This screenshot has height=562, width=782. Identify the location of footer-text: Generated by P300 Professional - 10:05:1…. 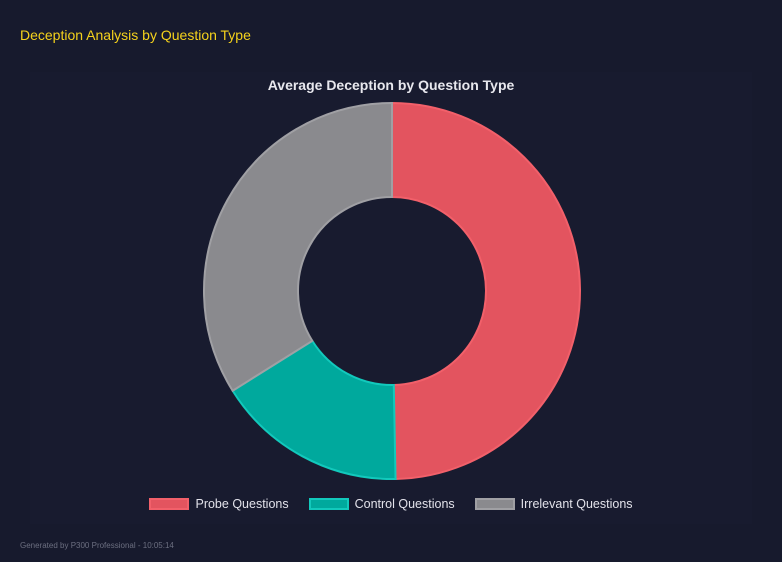
(97, 545).